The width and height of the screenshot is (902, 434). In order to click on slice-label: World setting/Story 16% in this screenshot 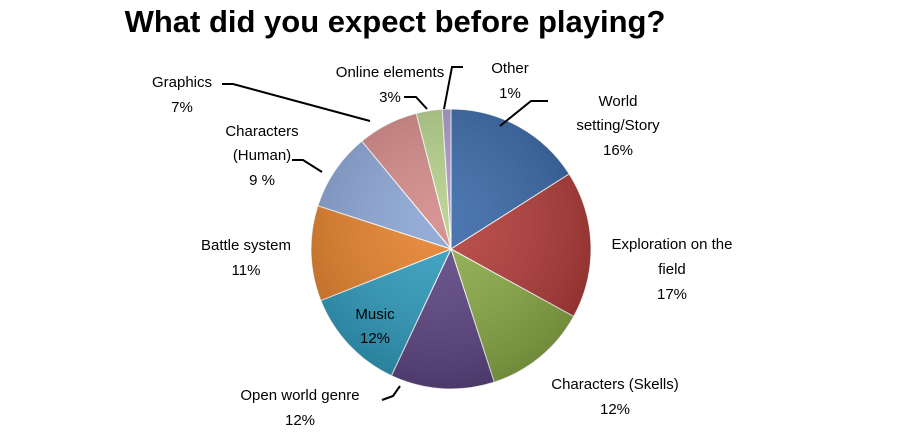, I will do `click(618, 126)`.